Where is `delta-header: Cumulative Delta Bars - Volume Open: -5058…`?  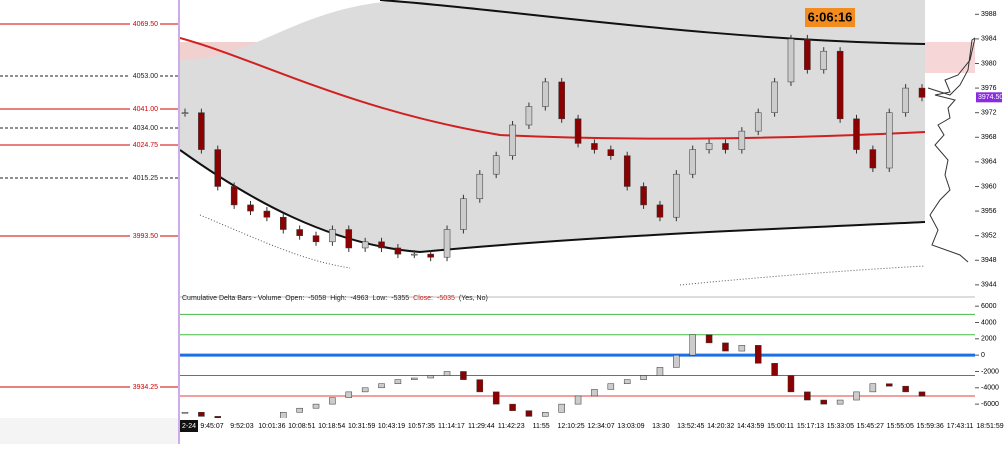 delta-header: Cumulative Delta Bars - Volume Open: -5058… is located at coordinates (335, 298).